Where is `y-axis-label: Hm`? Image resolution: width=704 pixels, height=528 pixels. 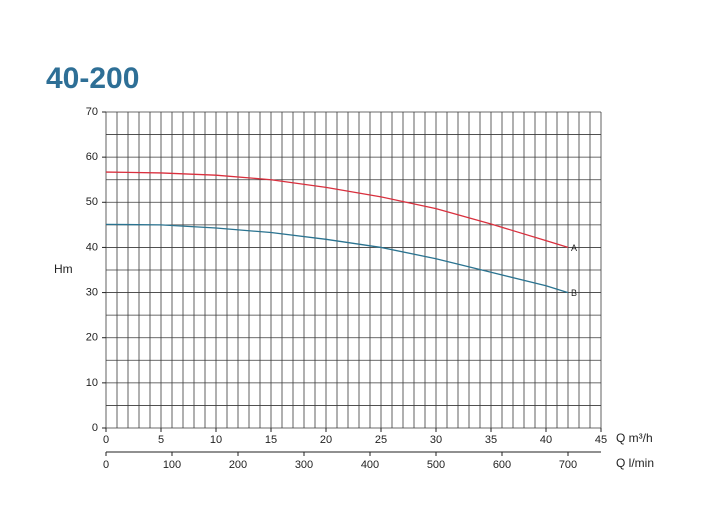
y-axis-label: Hm is located at coordinates (63, 269).